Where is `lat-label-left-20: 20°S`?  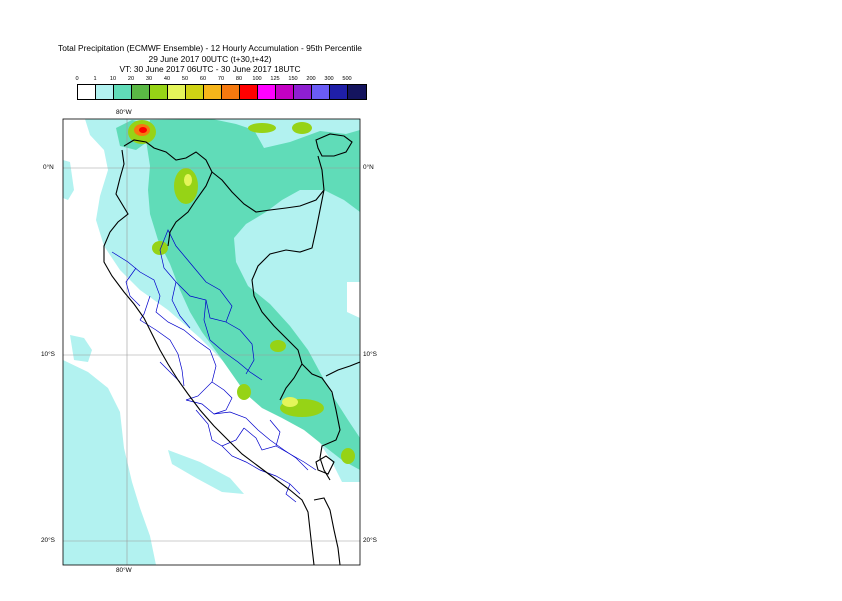
lat-label-left-20: 20°S is located at coordinates (48, 540).